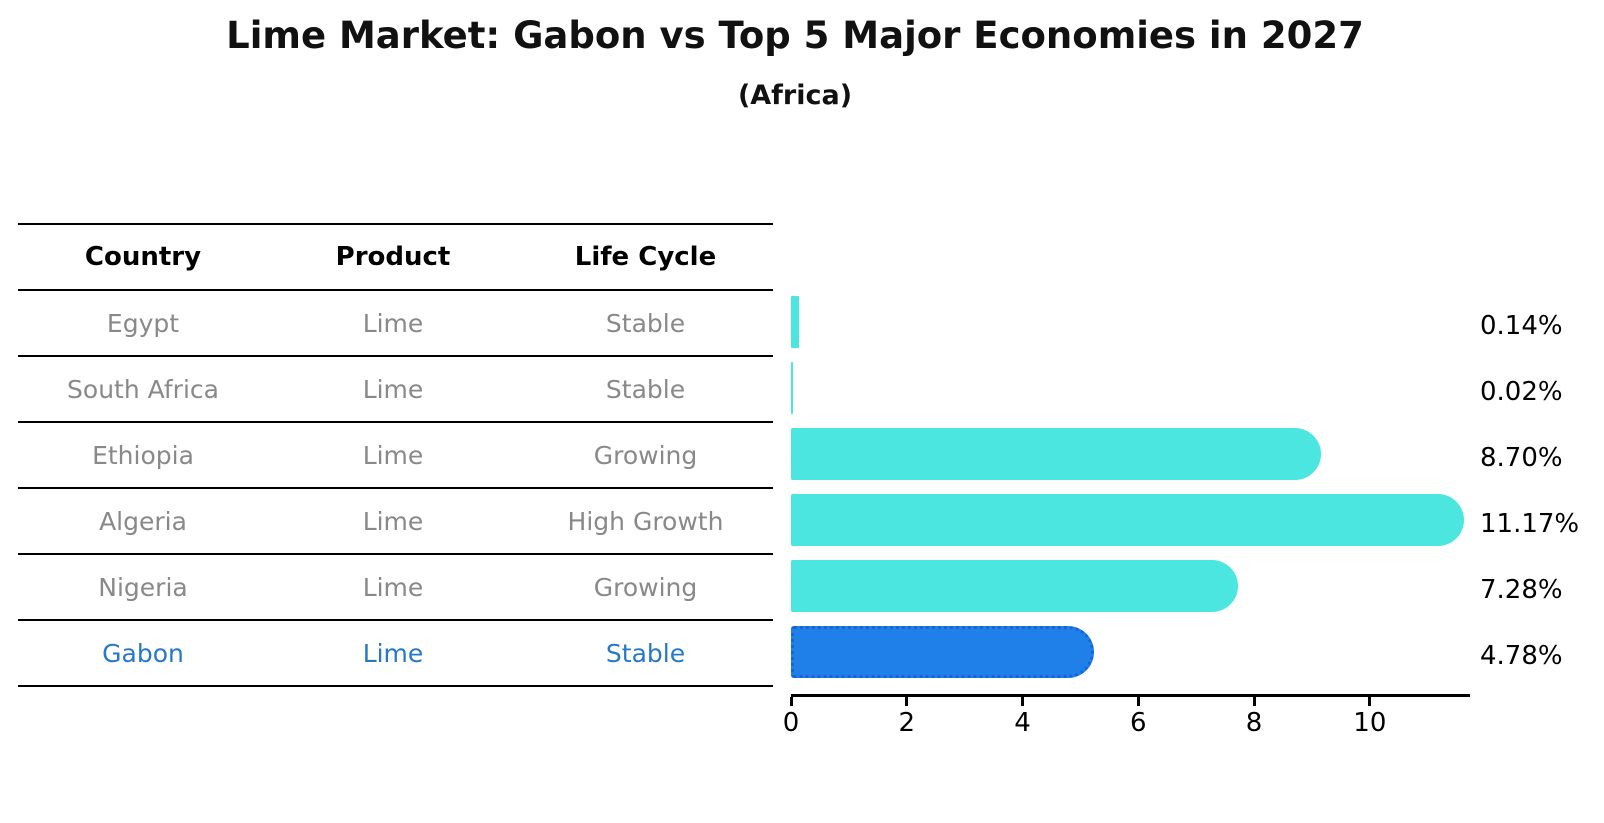 This screenshot has width=1604, height=823. I want to click on x-tick-label: 10, so click(1370, 723).